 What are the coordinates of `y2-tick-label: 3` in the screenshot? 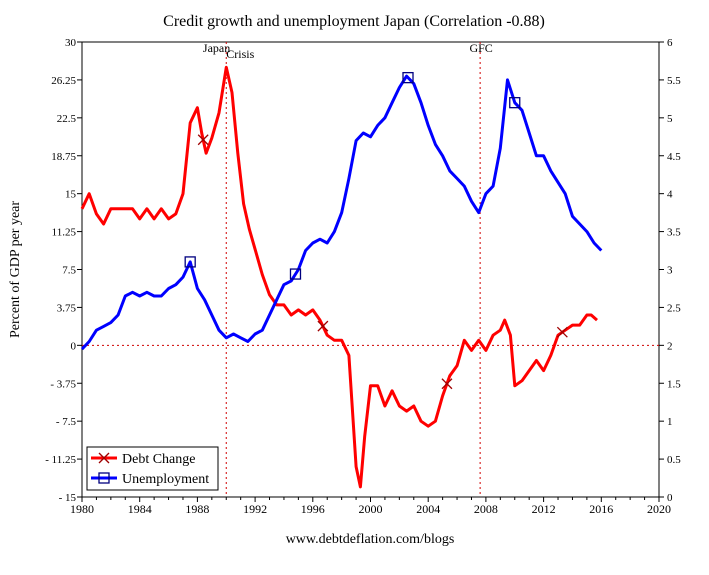 It's located at (670, 271).